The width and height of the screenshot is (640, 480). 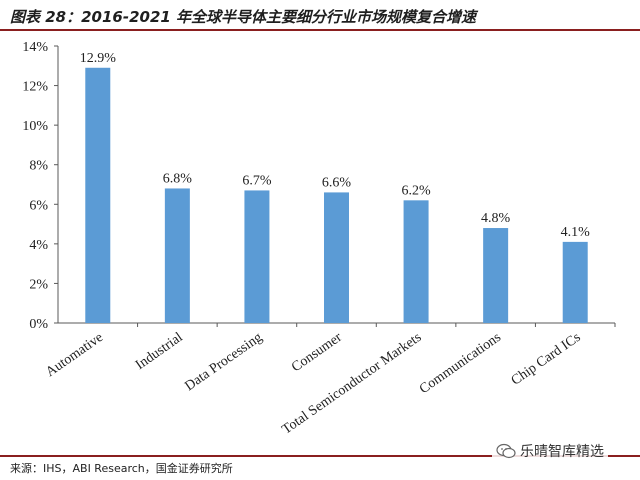 What do you see at coordinates (320, 30) in the screenshot?
I see `top-rule` at bounding box center [320, 30].